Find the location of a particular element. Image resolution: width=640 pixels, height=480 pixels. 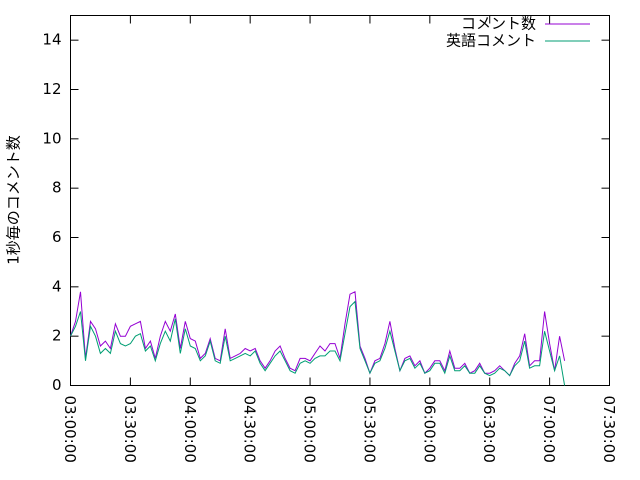

y-tick-label: 14 is located at coordinates (51, 40).